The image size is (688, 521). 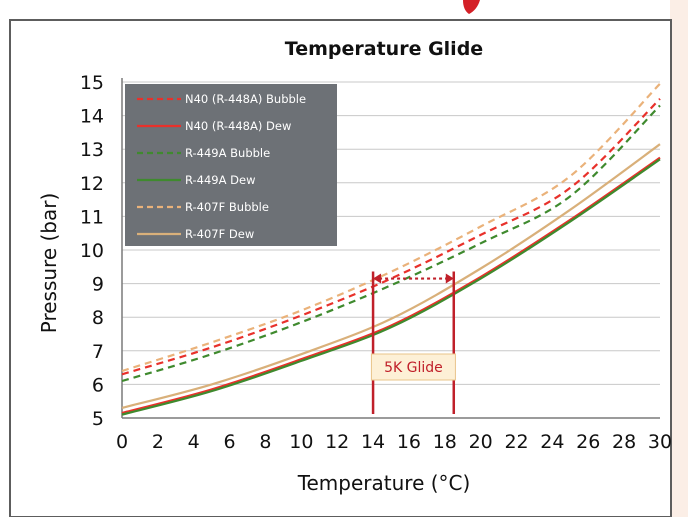 What do you see at coordinates (194, 442) in the screenshot?
I see `x-tick-label-4: 4` at bounding box center [194, 442].